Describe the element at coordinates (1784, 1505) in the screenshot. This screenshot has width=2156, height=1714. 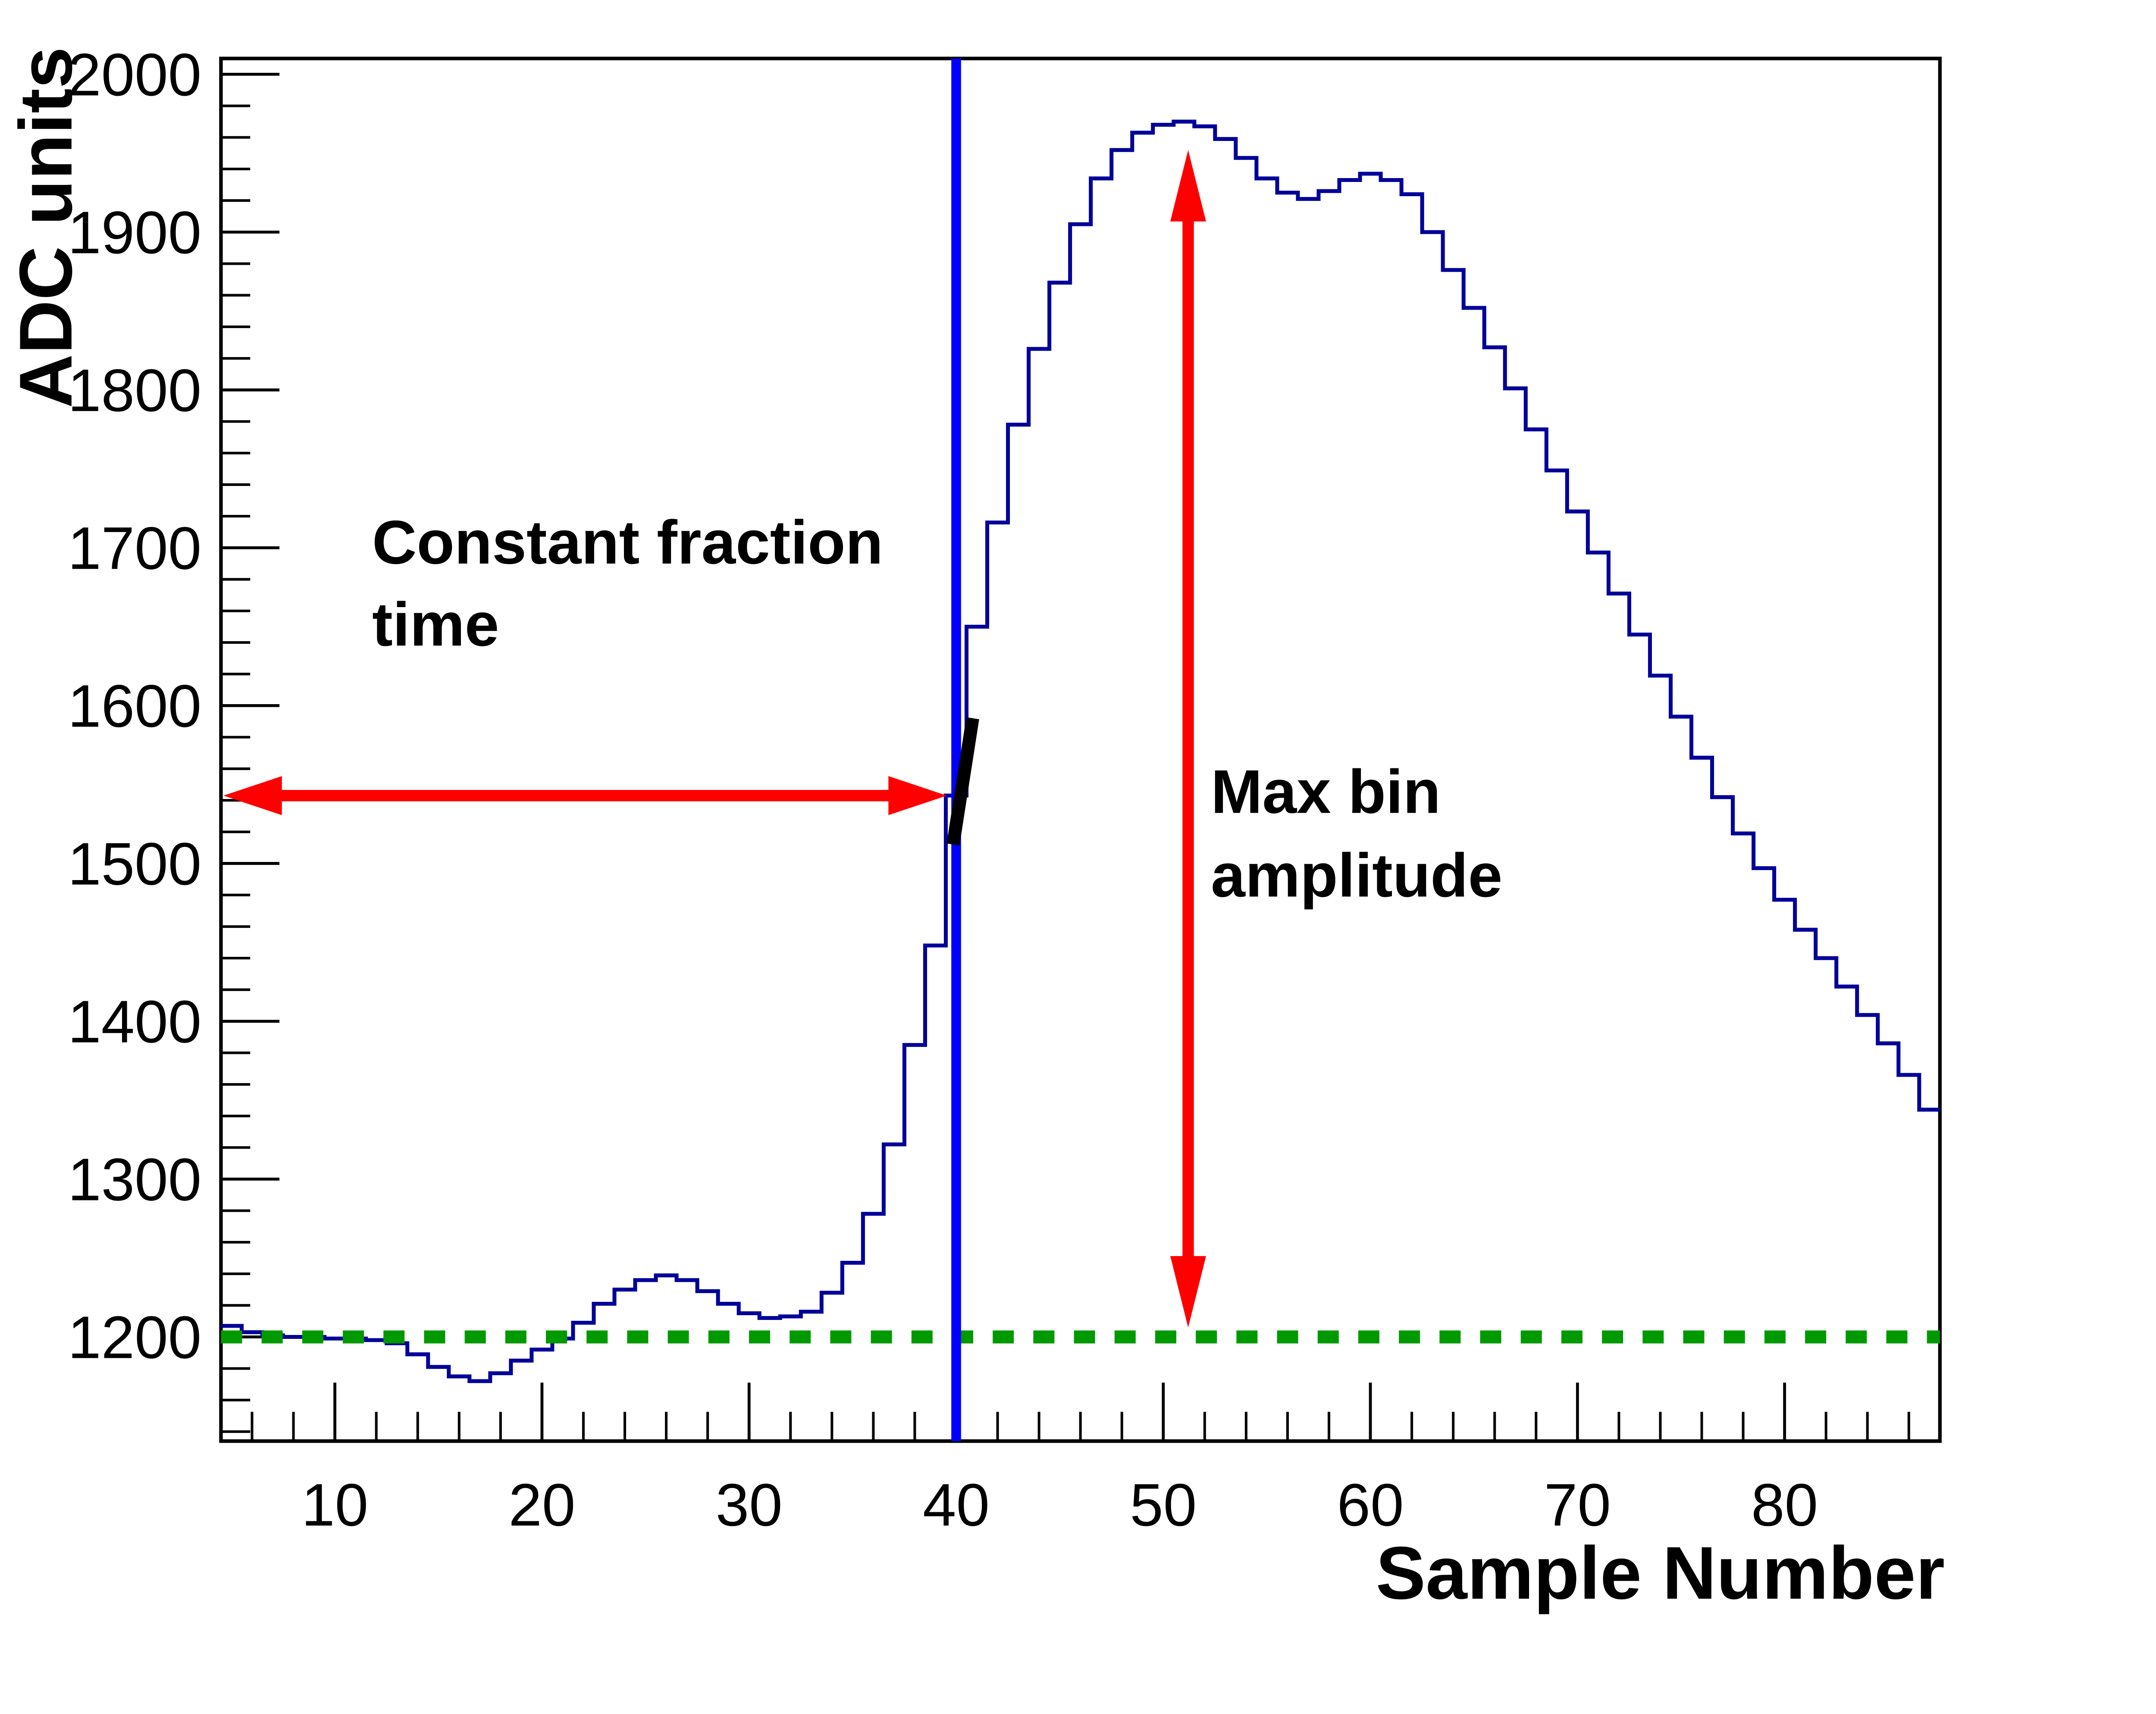
I see `x-tick-label: 80` at that location.